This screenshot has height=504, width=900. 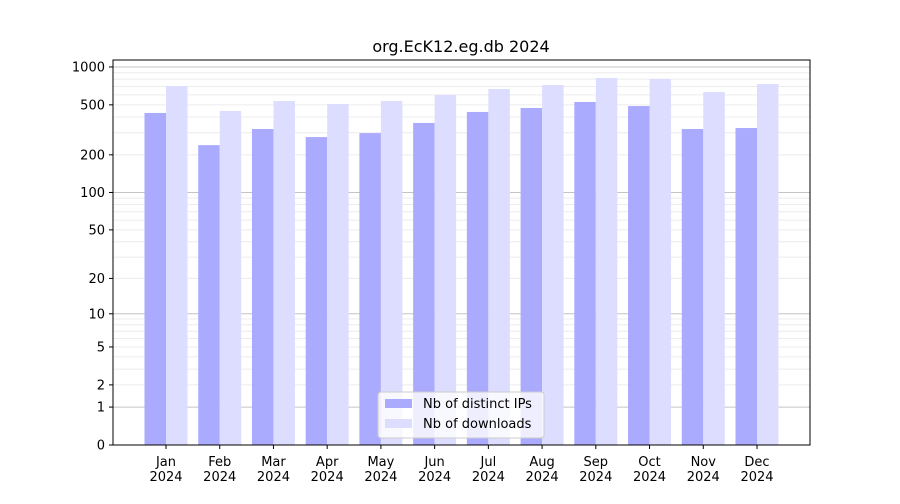 What do you see at coordinates (380, 462) in the screenshot?
I see `x-tick-label: May` at bounding box center [380, 462].